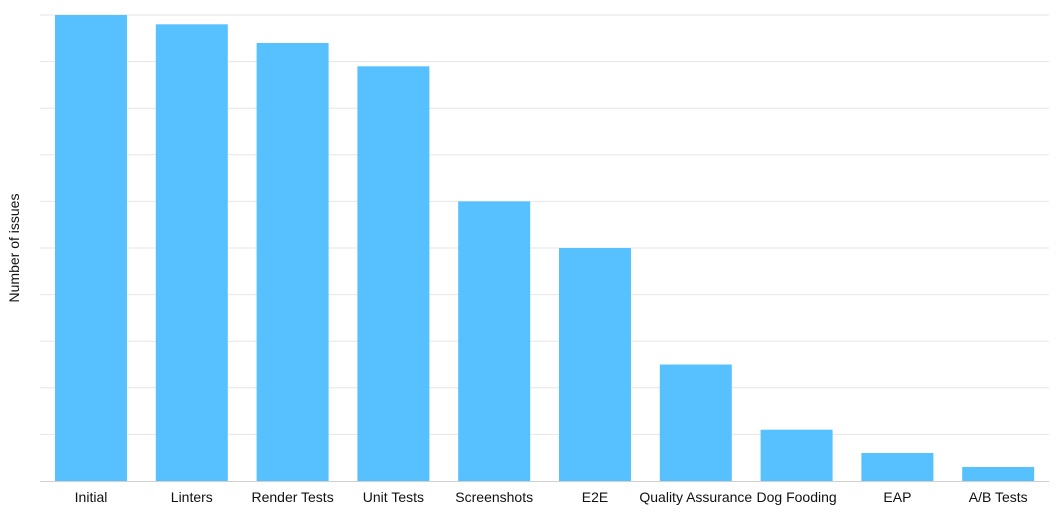  What do you see at coordinates (494, 497) in the screenshot?
I see `x-tick-label: Screenshots` at bounding box center [494, 497].